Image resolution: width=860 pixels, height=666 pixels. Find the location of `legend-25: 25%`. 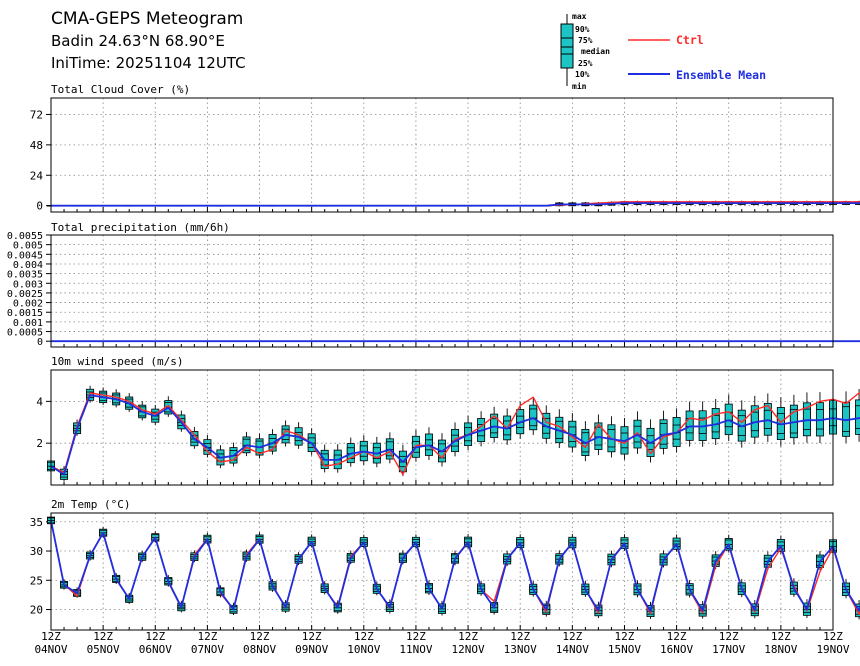

legend-25: 25% is located at coordinates (585, 63).